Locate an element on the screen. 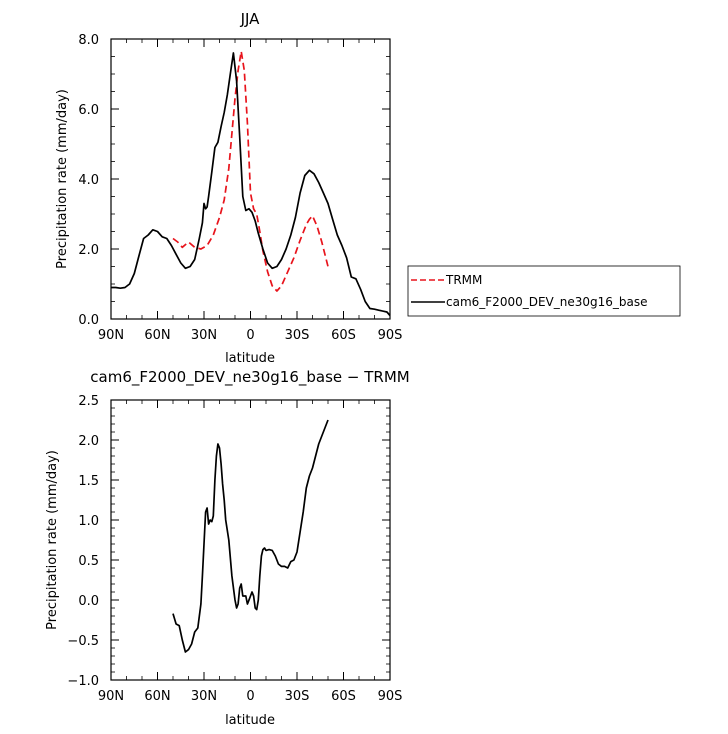 The height and width of the screenshot is (734, 728). top-y-tick-label: 4.0 is located at coordinates (88, 180).